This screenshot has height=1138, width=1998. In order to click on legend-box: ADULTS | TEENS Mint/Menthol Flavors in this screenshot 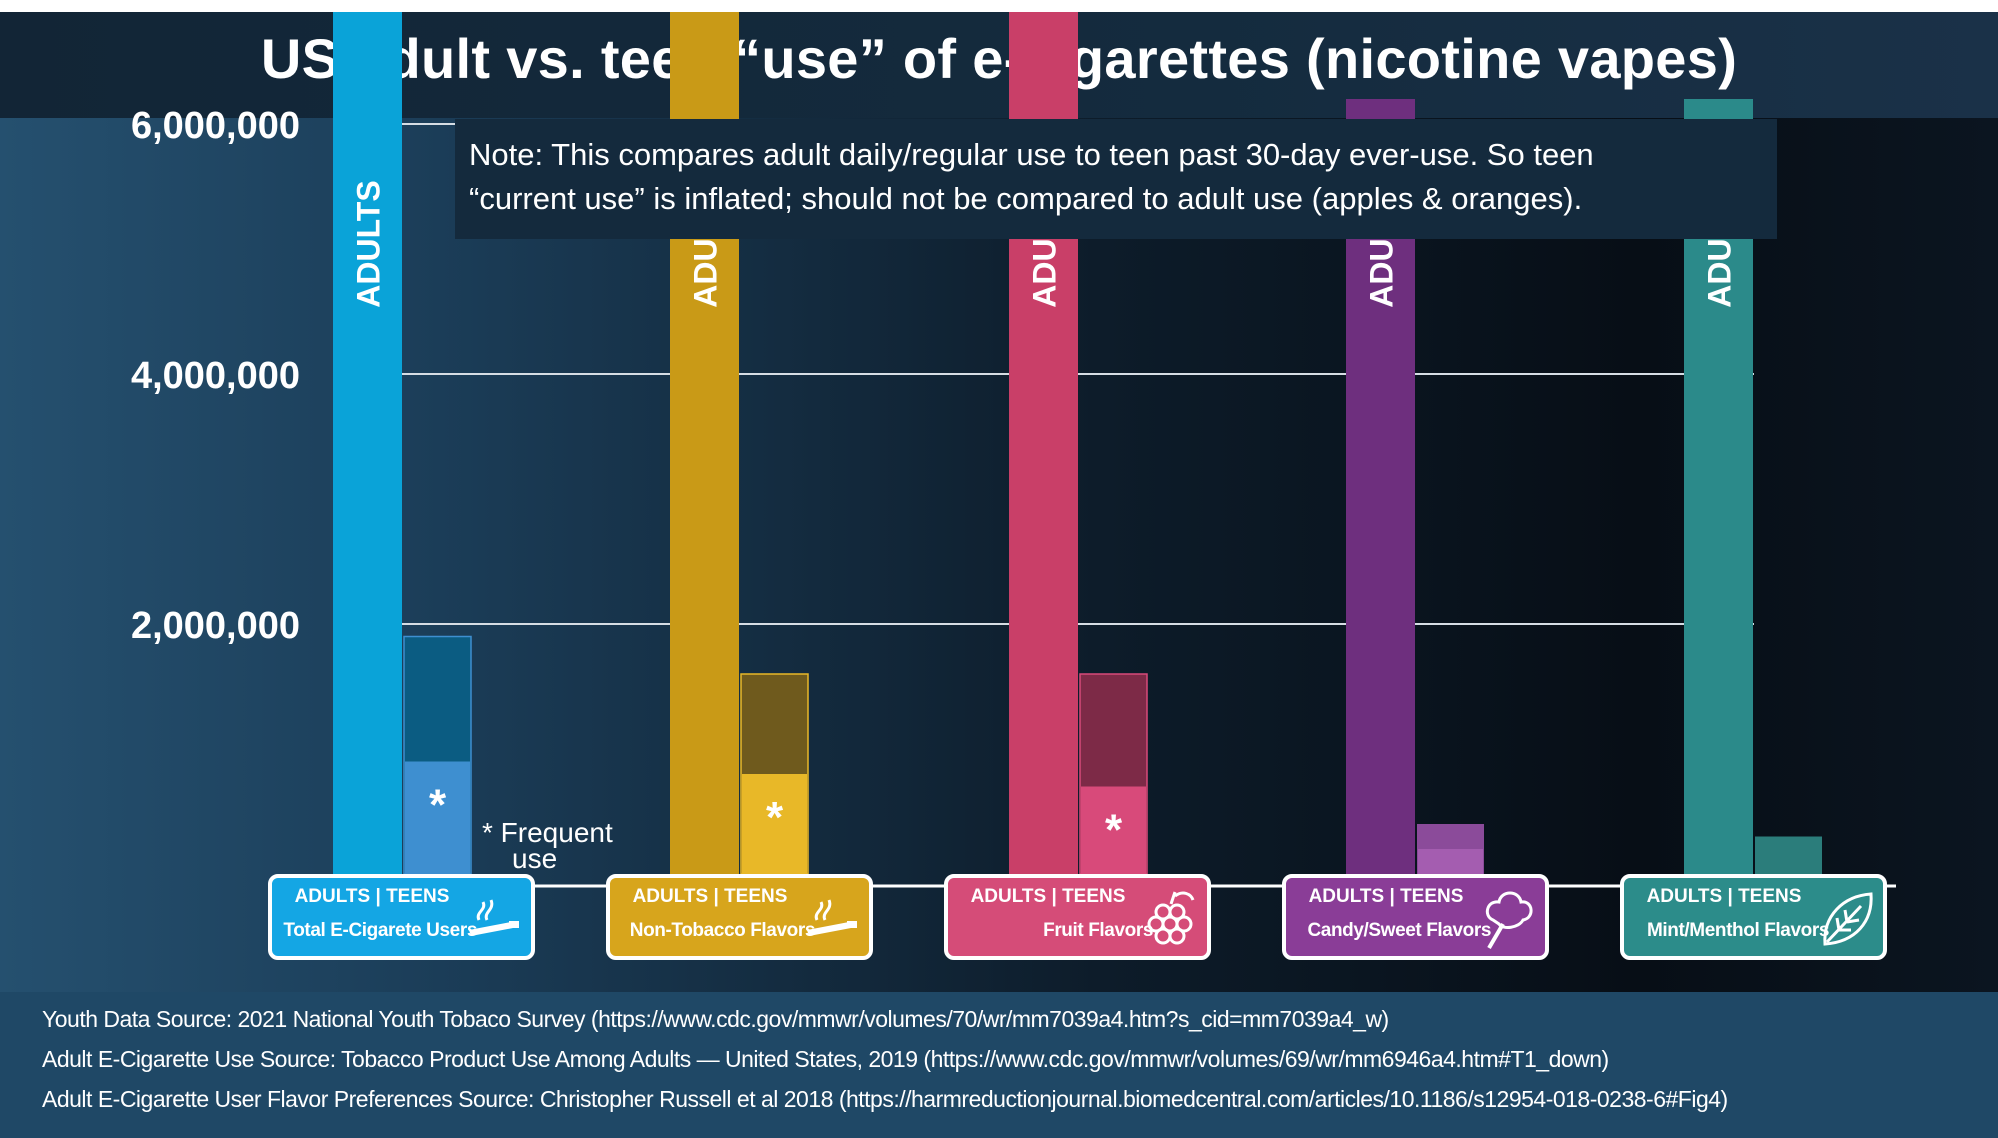, I will do `click(1753, 917)`.